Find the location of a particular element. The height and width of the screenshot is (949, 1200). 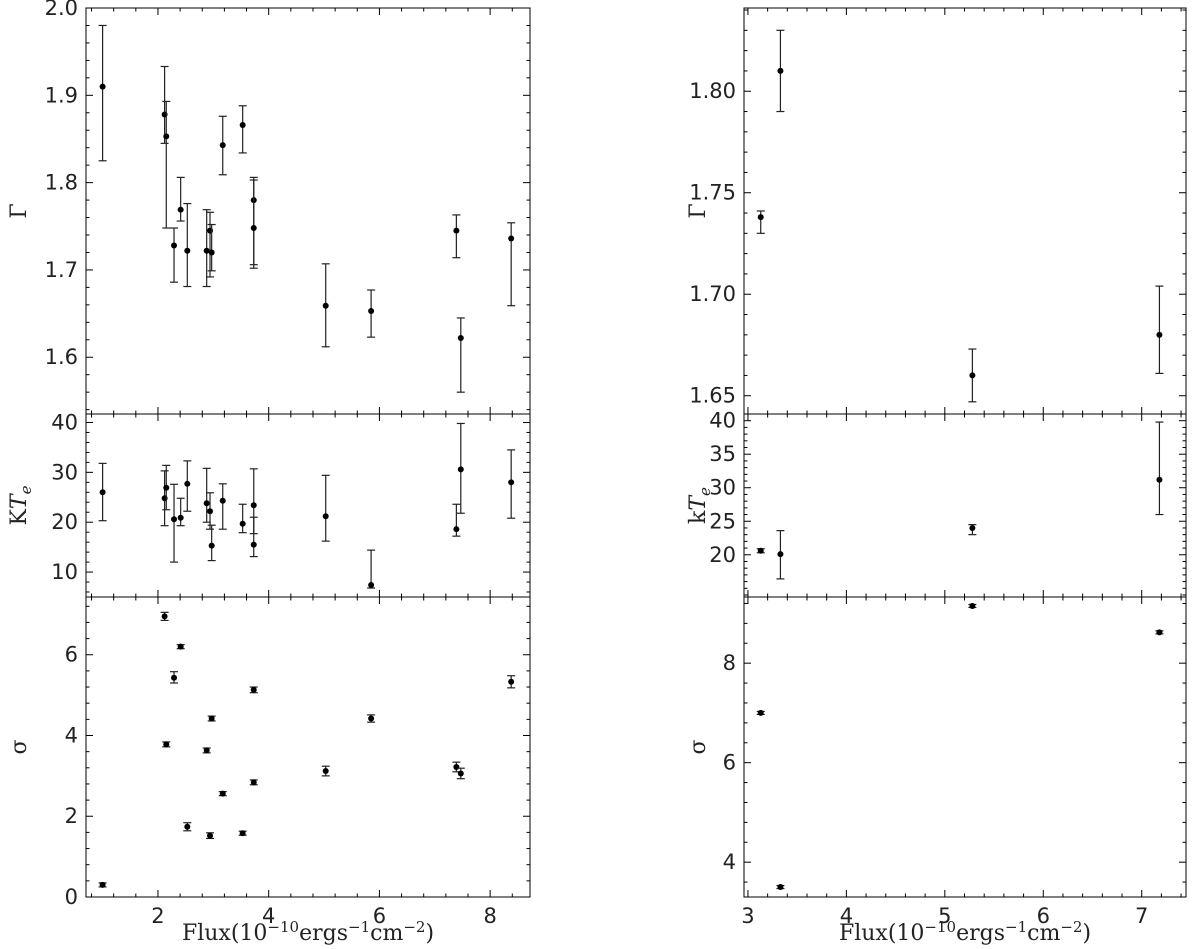

y-axis-label: Γ is located at coordinates (698, 210).